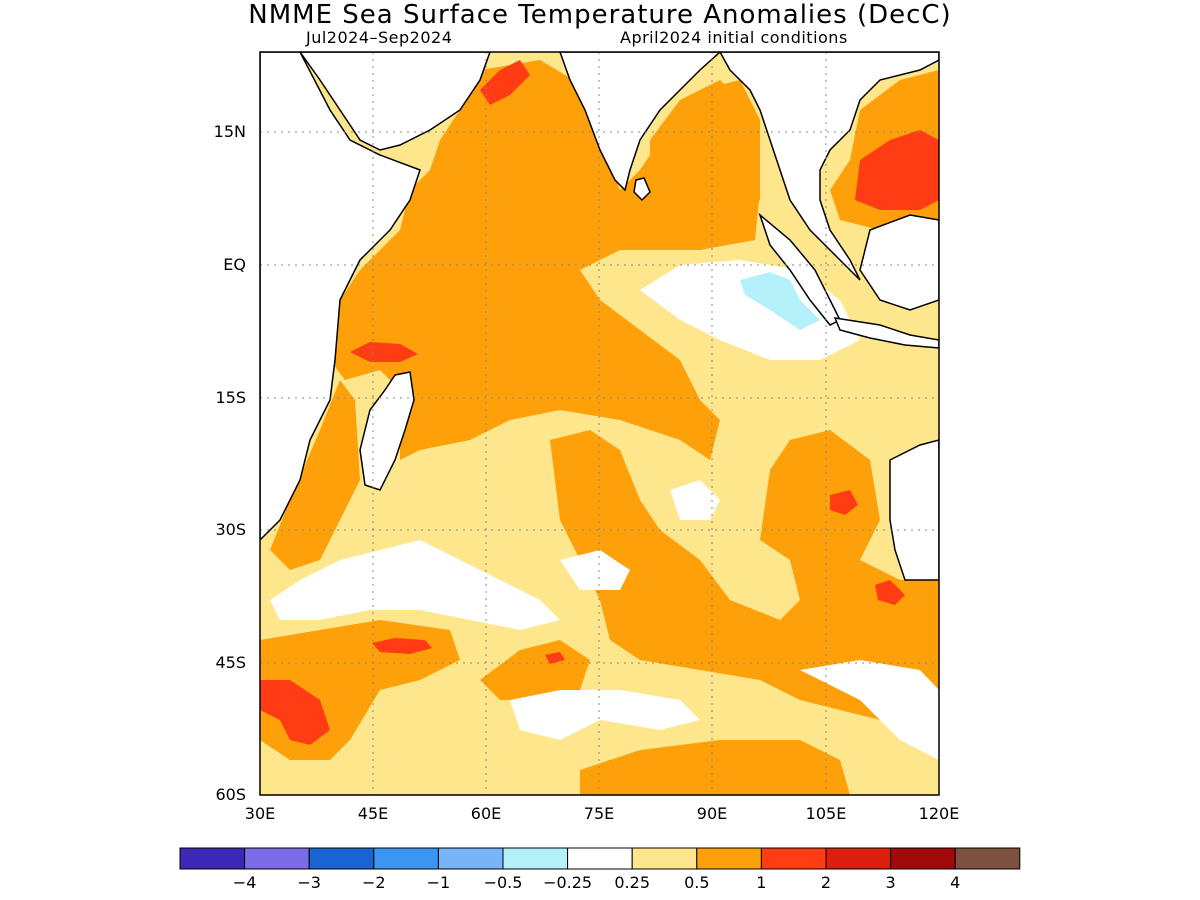 This screenshot has height=900, width=1200. Describe the element at coordinates (829, 166) in the screenshot. I see `land-southeast-asia` at that location.